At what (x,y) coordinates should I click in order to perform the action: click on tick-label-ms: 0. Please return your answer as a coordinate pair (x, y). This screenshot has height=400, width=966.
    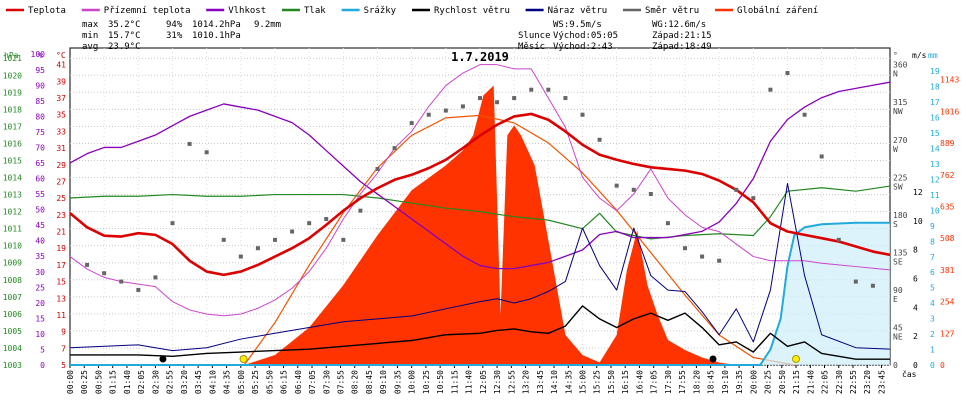
    Looking at the image, I should click on (915, 365).